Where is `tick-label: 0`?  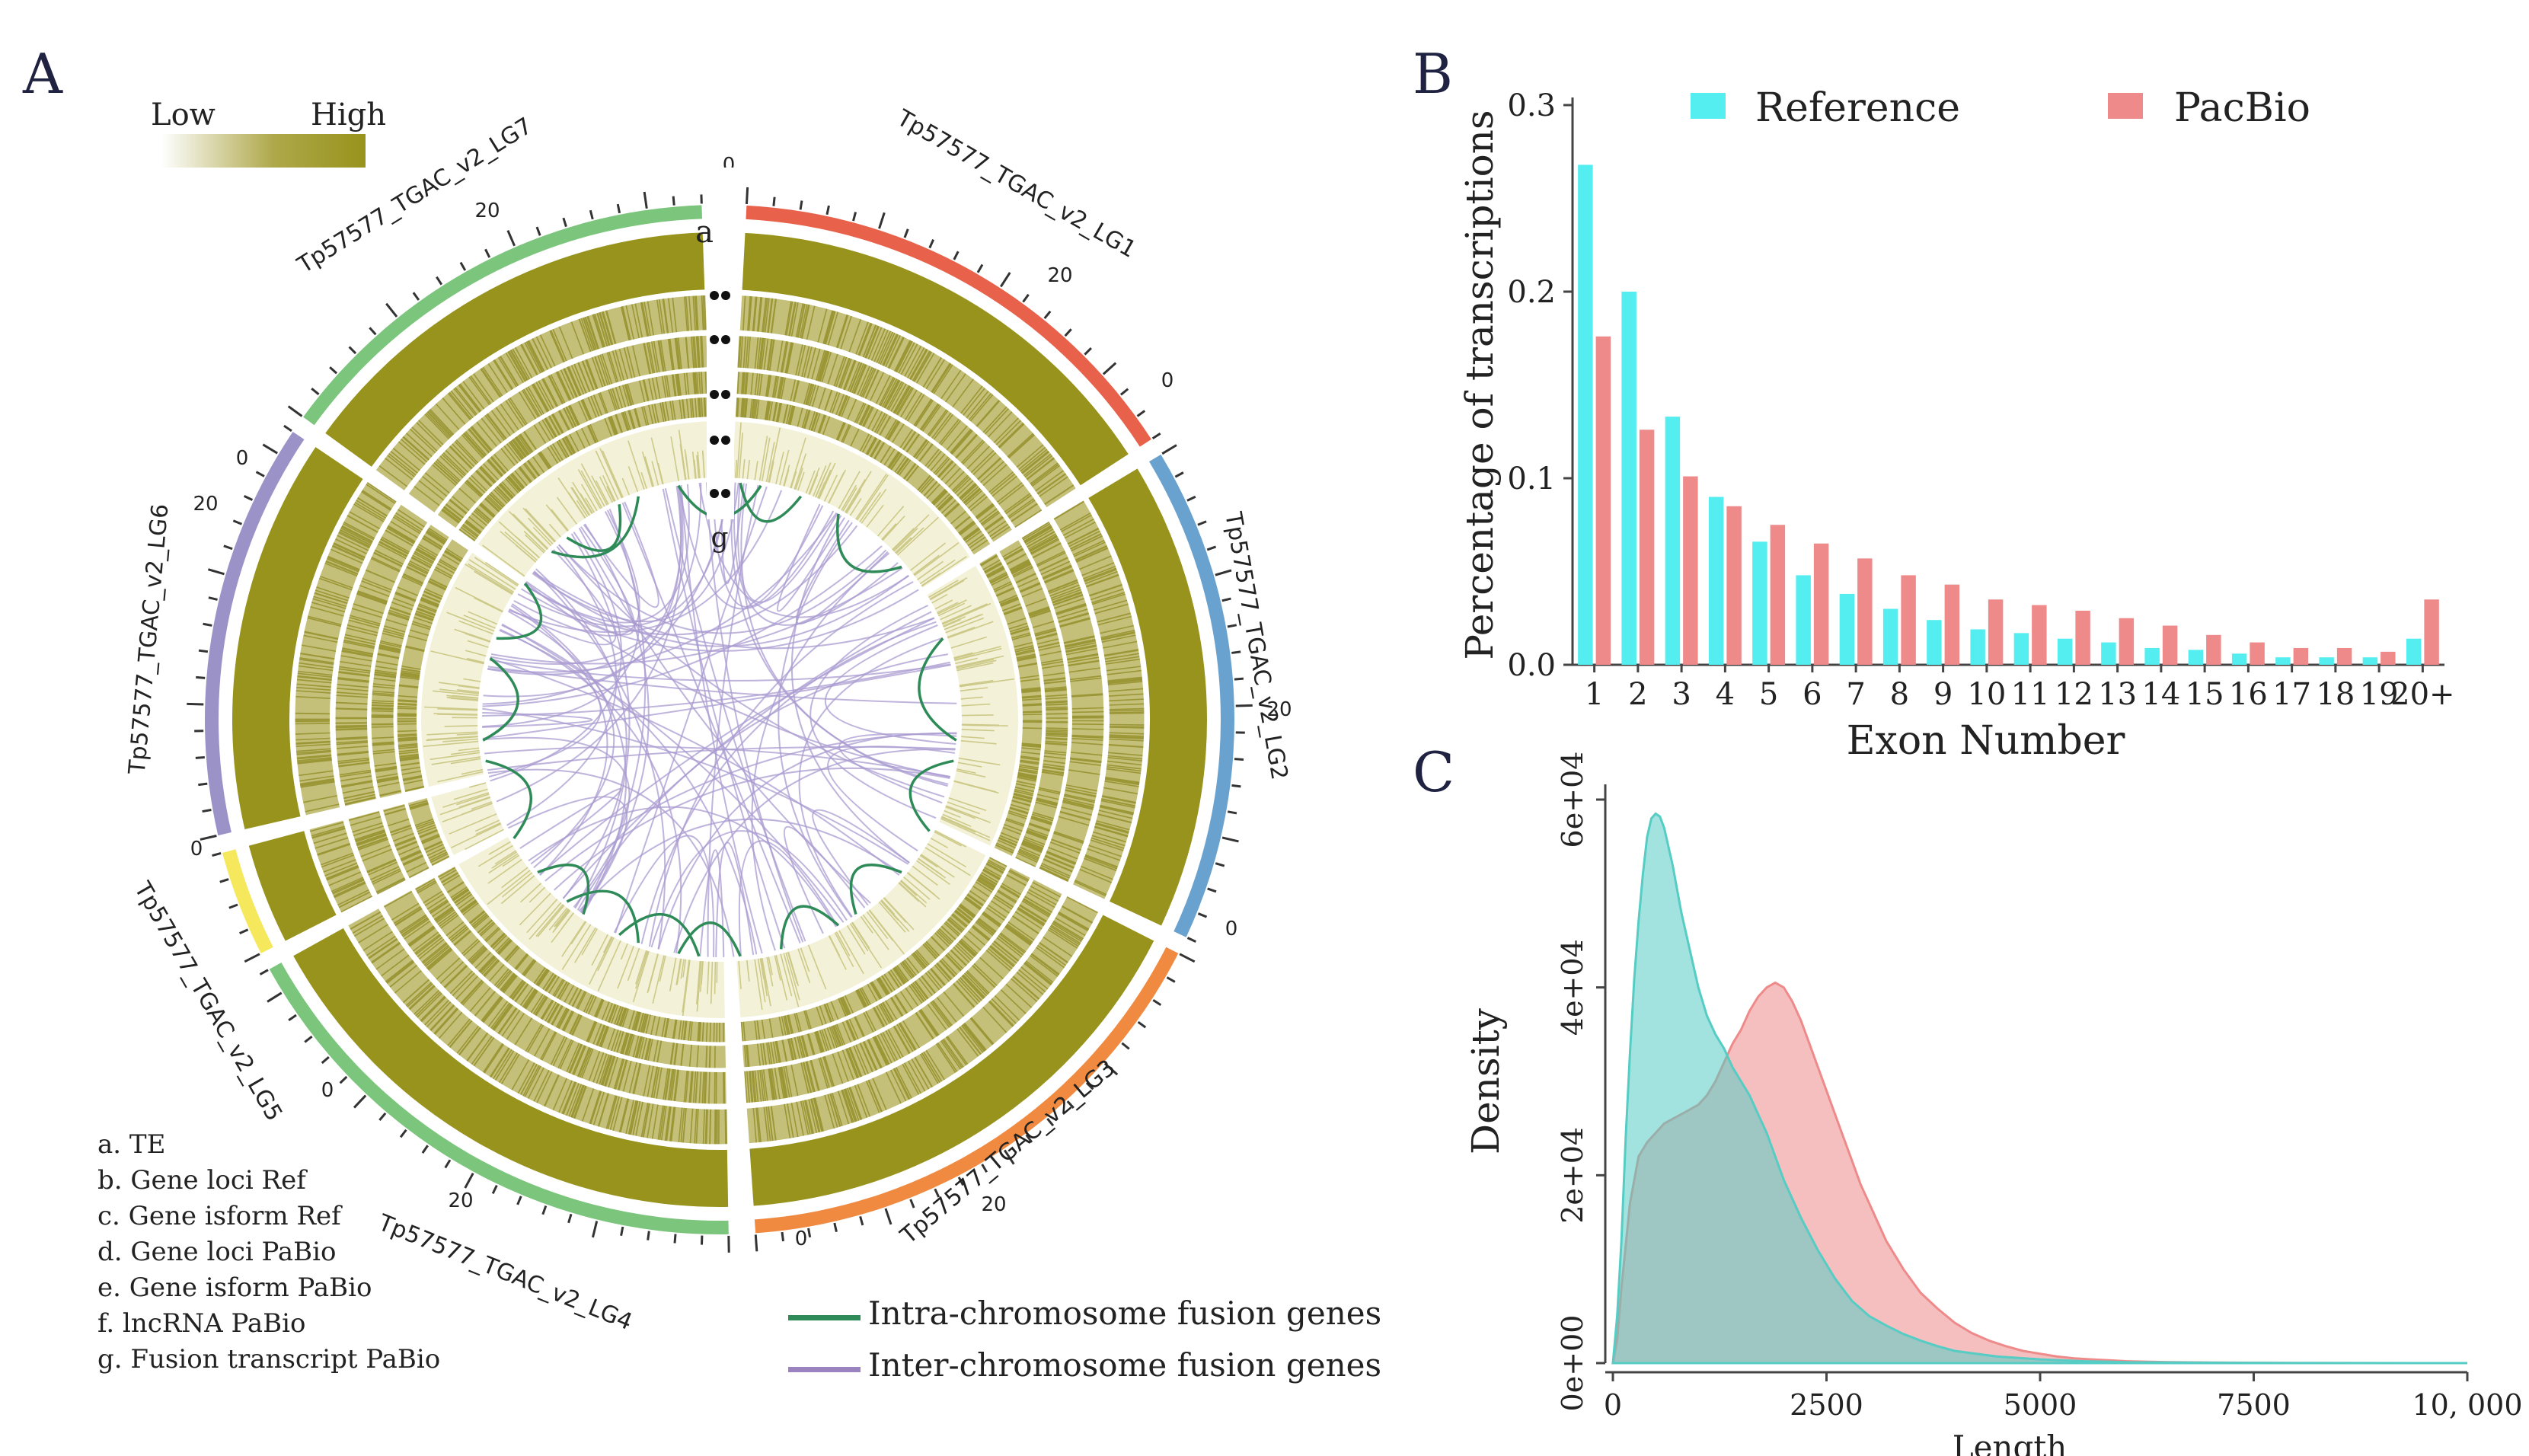
tick-label: 0 is located at coordinates (1231, 929).